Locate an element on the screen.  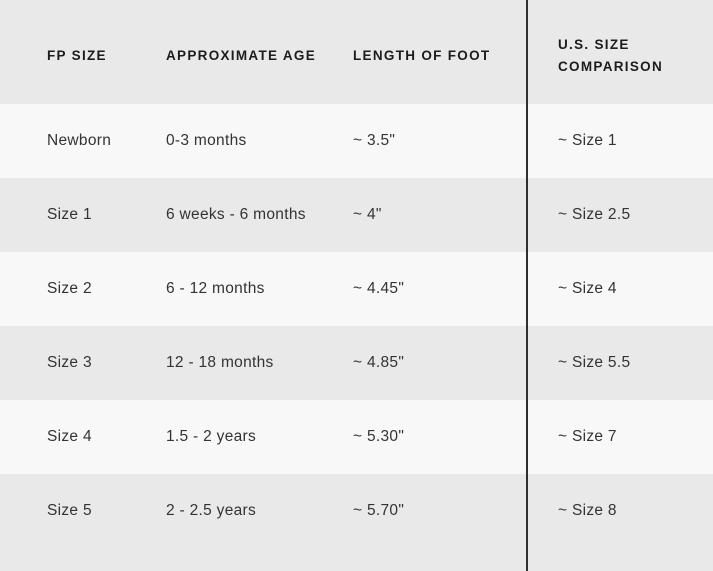
cell-fp-size: Size 1 is located at coordinates (69, 214).